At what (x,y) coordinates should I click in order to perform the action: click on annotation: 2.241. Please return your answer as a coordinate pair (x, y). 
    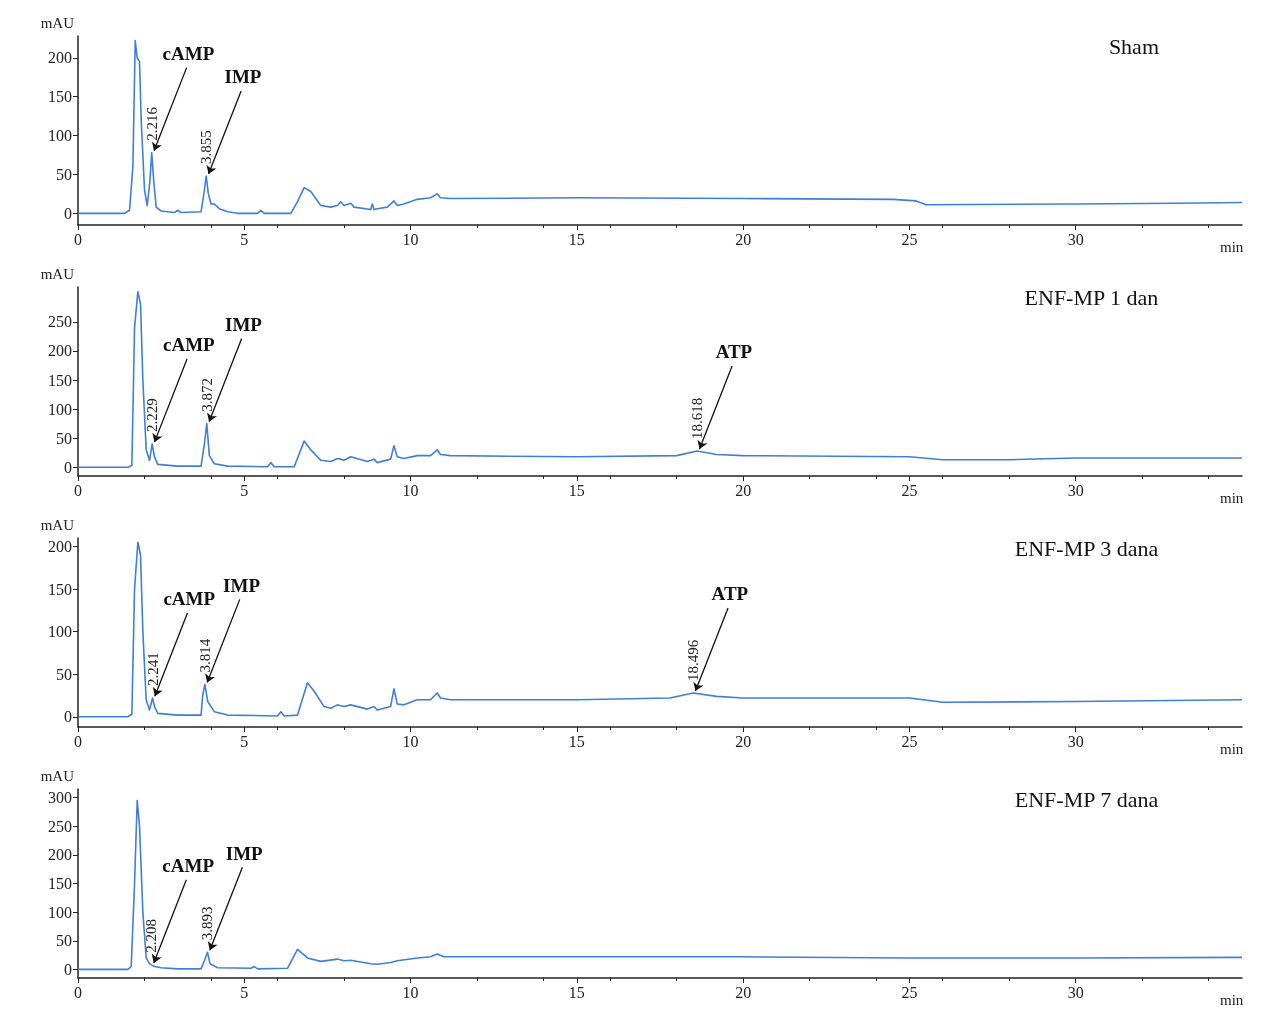
    Looking at the image, I should click on (152, 669).